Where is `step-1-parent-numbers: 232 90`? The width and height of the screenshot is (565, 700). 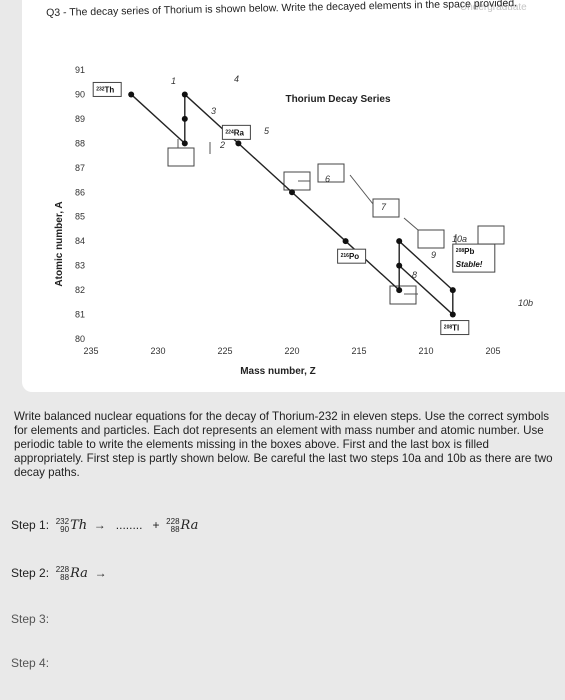 step-1-parent-numbers: 232 90 is located at coordinates (62, 526).